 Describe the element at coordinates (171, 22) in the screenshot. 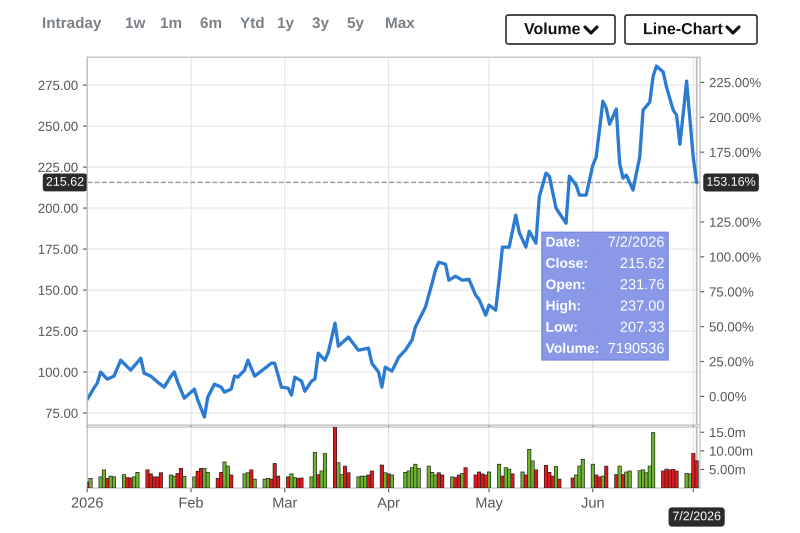

I see `text: 1m` at that location.